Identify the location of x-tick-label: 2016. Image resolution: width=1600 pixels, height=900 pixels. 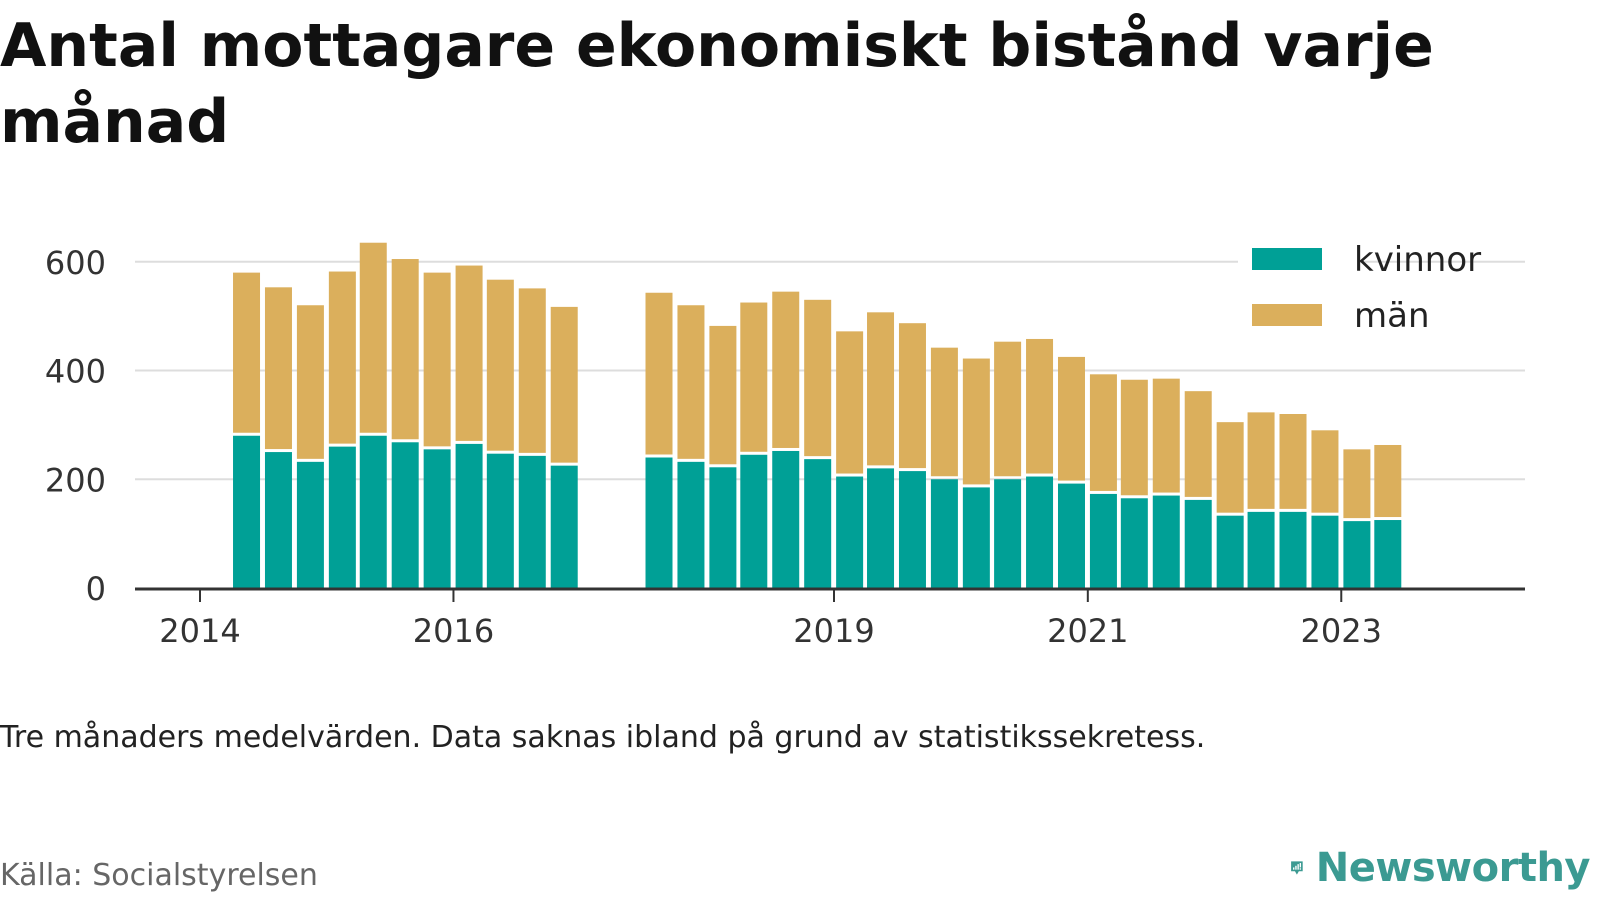
(453, 631).